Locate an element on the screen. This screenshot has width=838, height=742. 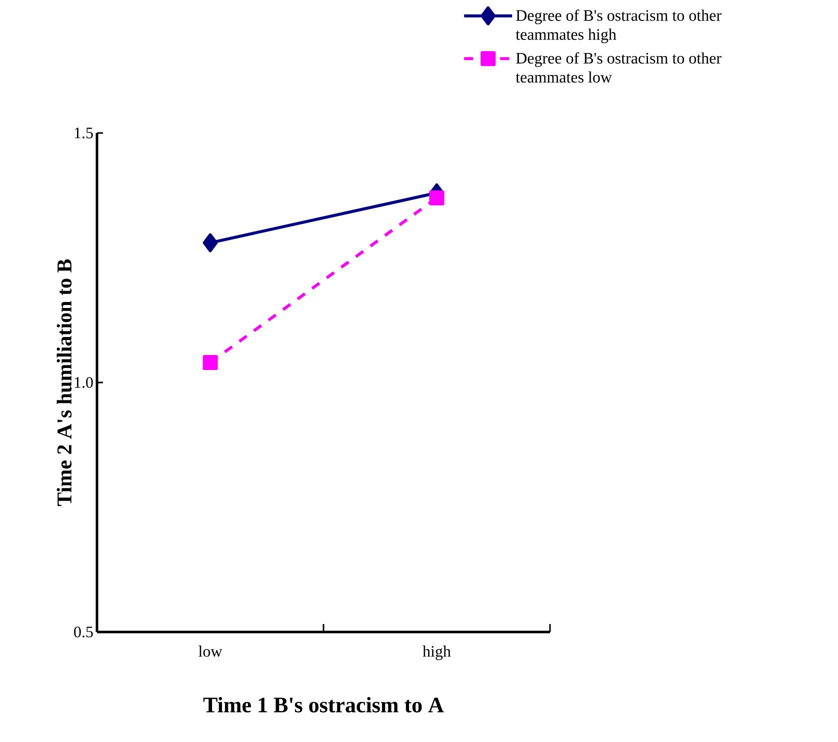
x-tick-label: low is located at coordinates (210, 651).